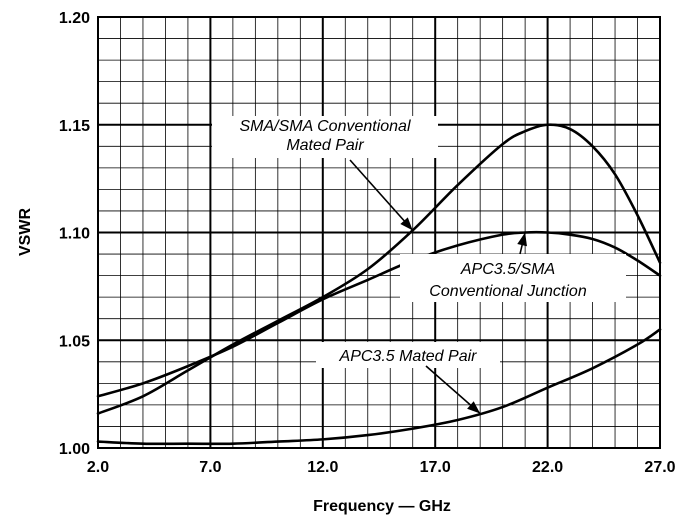  I want to click on y-tick-label: 1.20, so click(74, 18).